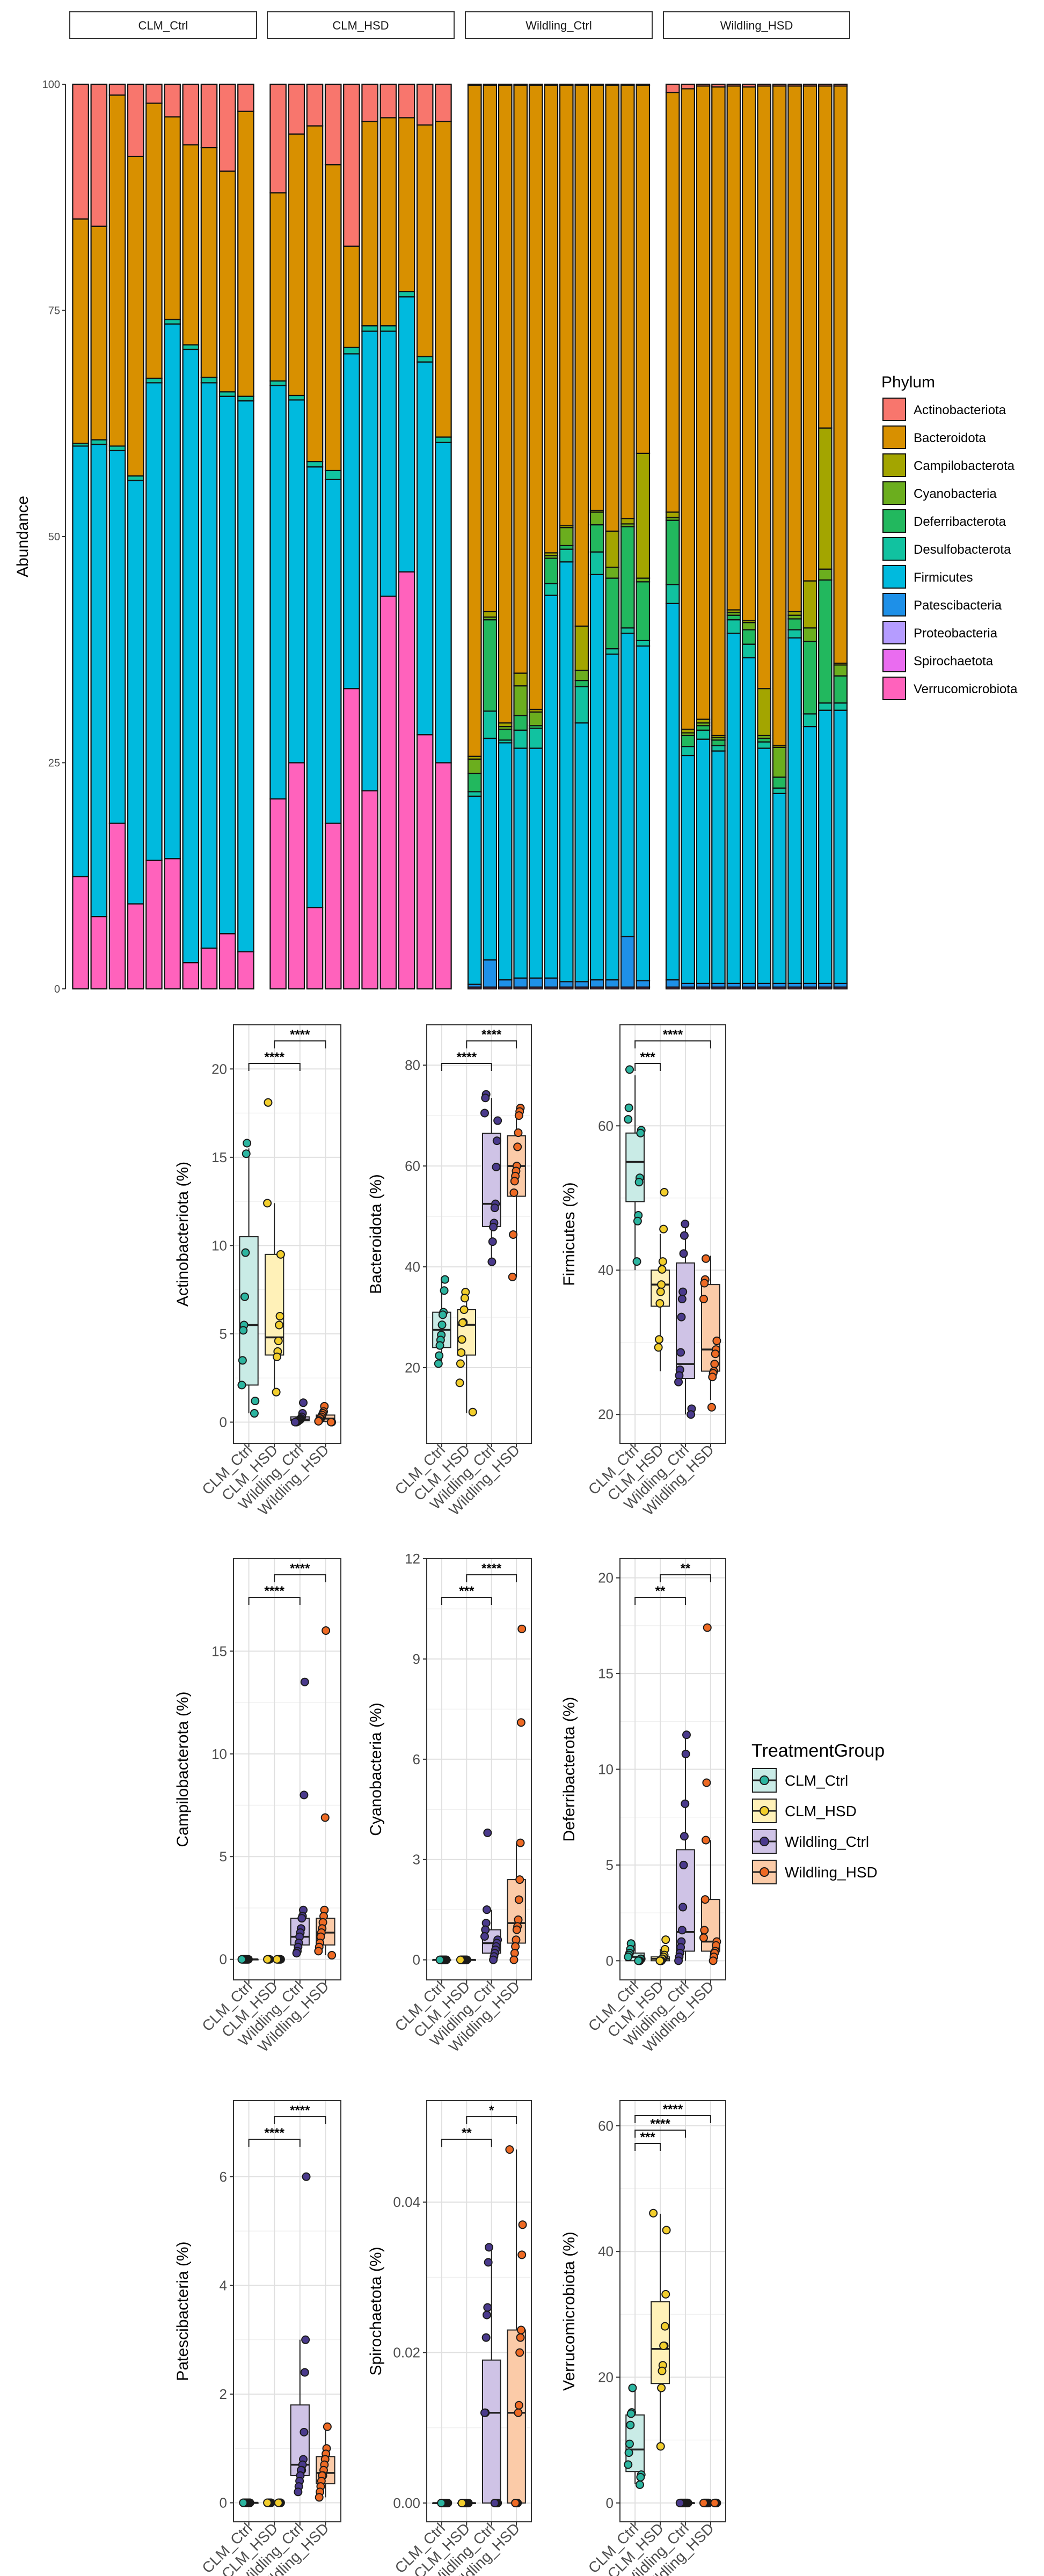 Image resolution: width=1044 pixels, height=2576 pixels. What do you see at coordinates (416, 1759) in the screenshot?
I see `y-tick-label: 6` at bounding box center [416, 1759].